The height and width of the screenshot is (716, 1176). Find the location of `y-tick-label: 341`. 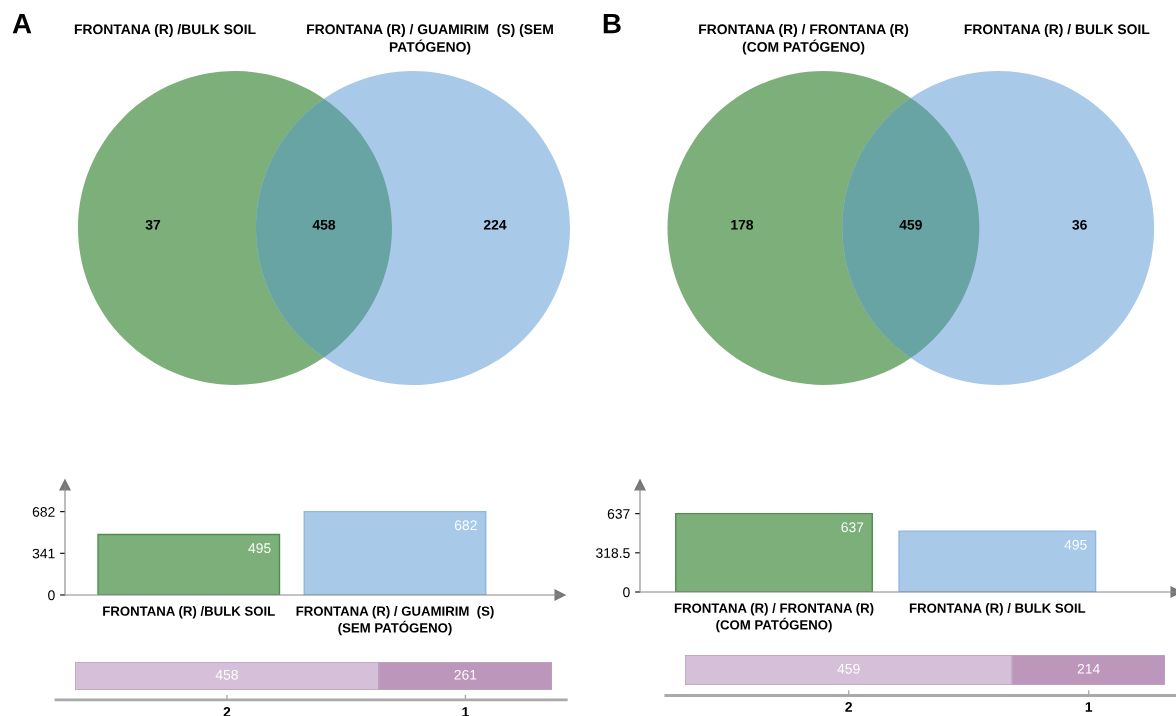

y-tick-label: 341 is located at coordinates (43, 553).